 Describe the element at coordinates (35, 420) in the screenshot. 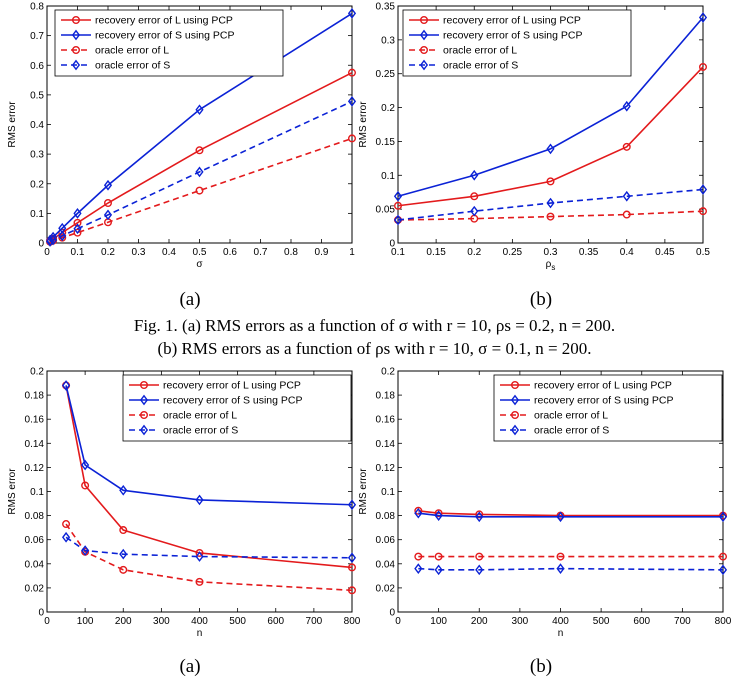

I see `y-tick-label: 0.16` at that location.